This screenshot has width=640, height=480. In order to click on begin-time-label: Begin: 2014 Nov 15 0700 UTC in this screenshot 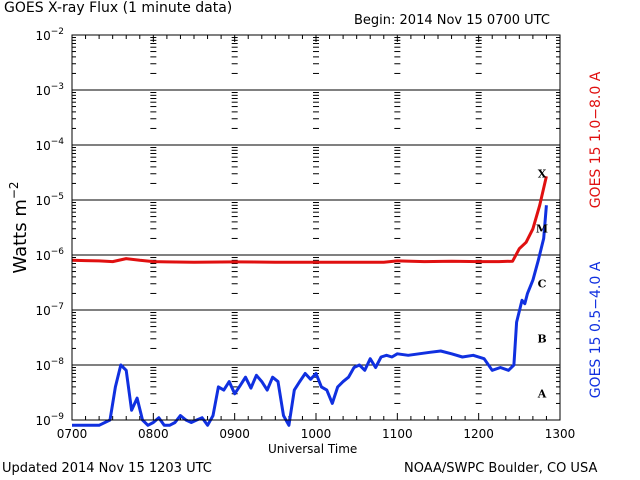, I will do `click(452, 20)`.